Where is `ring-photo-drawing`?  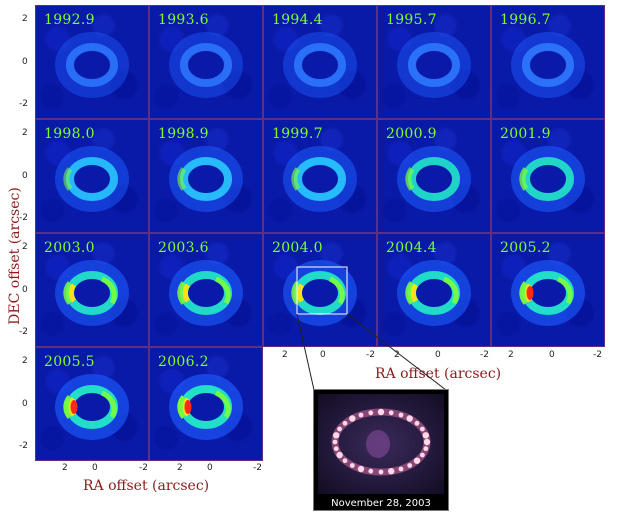
ring-photo-drawing is located at coordinates (381, 442).